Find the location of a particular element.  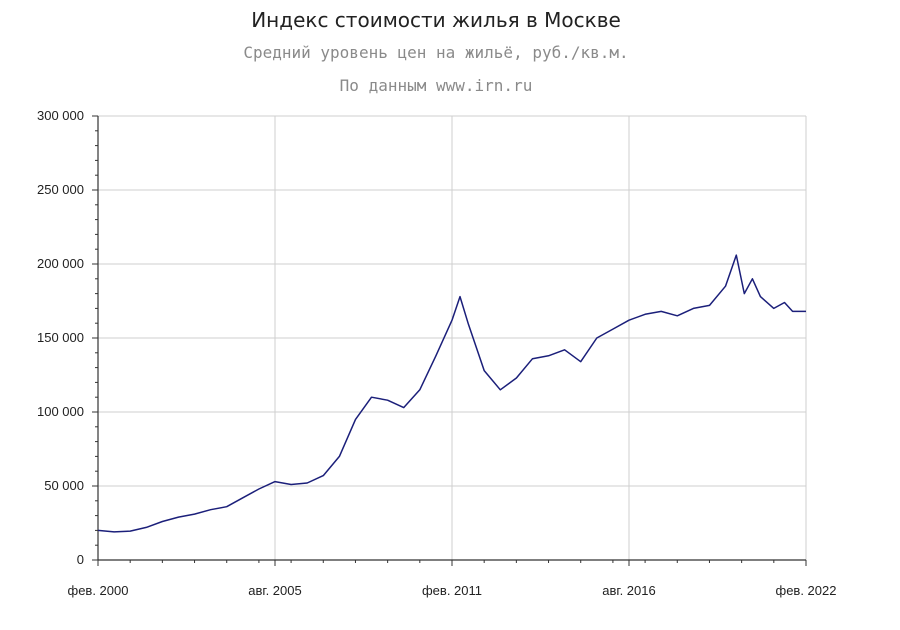

y-tick-label: 300 000 is located at coordinates (60, 115).